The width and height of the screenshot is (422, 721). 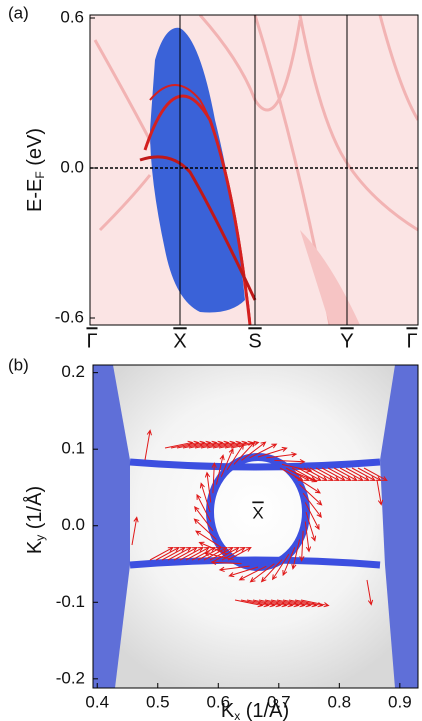 What do you see at coordinates (400, 701) in the screenshot?
I see `x-tick-label: 0.9` at bounding box center [400, 701].